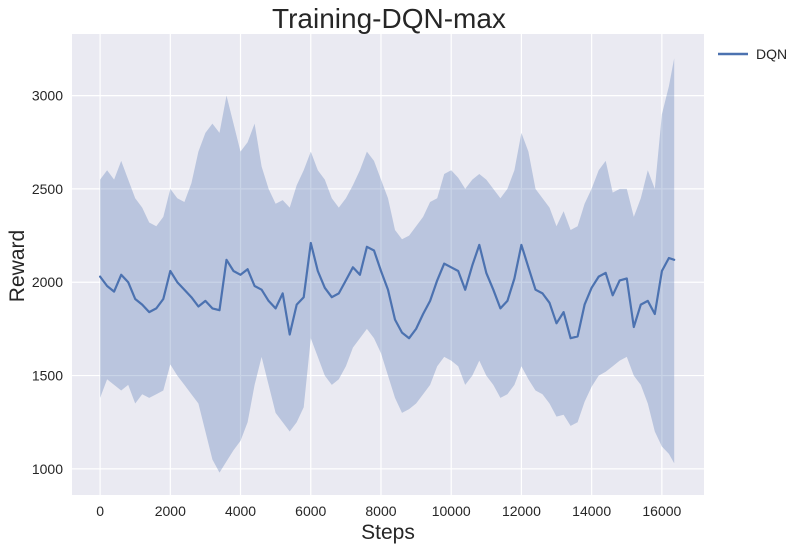 Image resolution: width=800 pixels, height=550 pixels. What do you see at coordinates (451, 511) in the screenshot?
I see `x-tick-label: 10000` at bounding box center [451, 511].